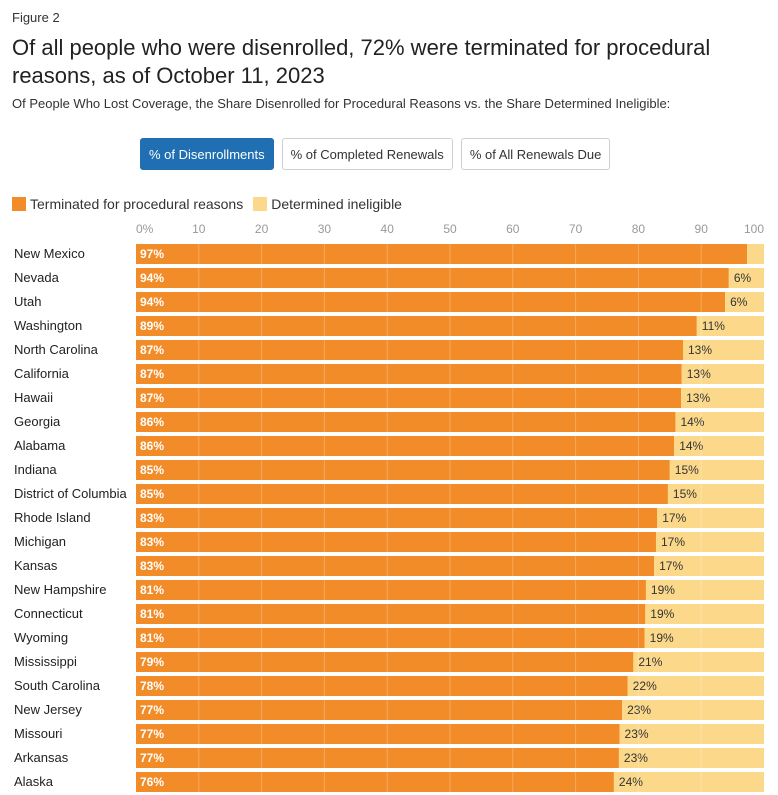 The height and width of the screenshot is (795, 778). I want to click on state-label: Rhode Island, so click(52, 517).